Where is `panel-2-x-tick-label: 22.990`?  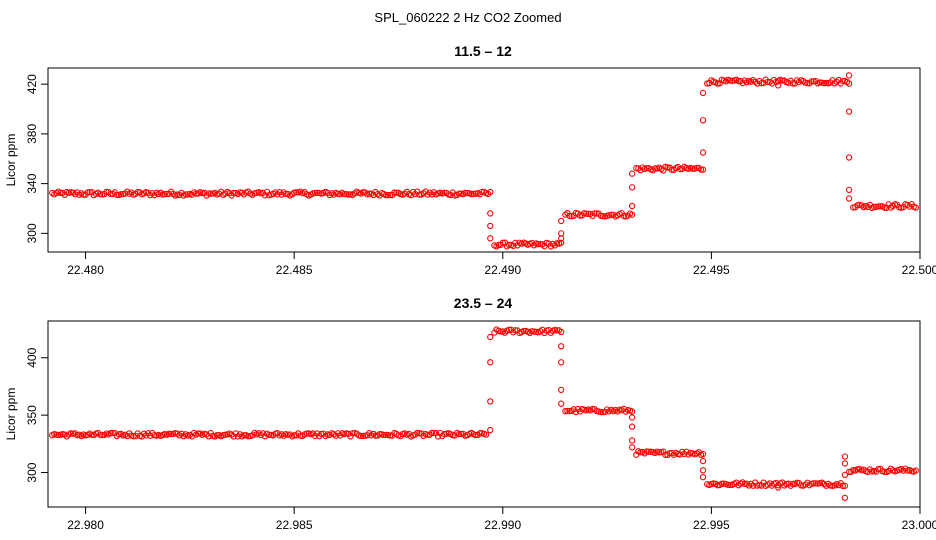 panel-2-x-tick-label: 22.990 is located at coordinates (502, 525).